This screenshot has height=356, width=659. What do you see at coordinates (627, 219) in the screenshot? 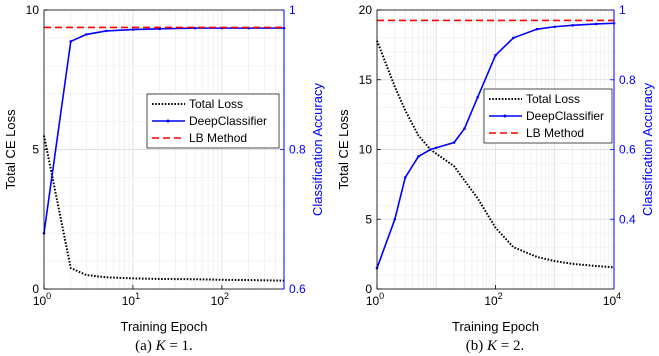
I see `right-y-tick-label: 0.4` at bounding box center [627, 219].